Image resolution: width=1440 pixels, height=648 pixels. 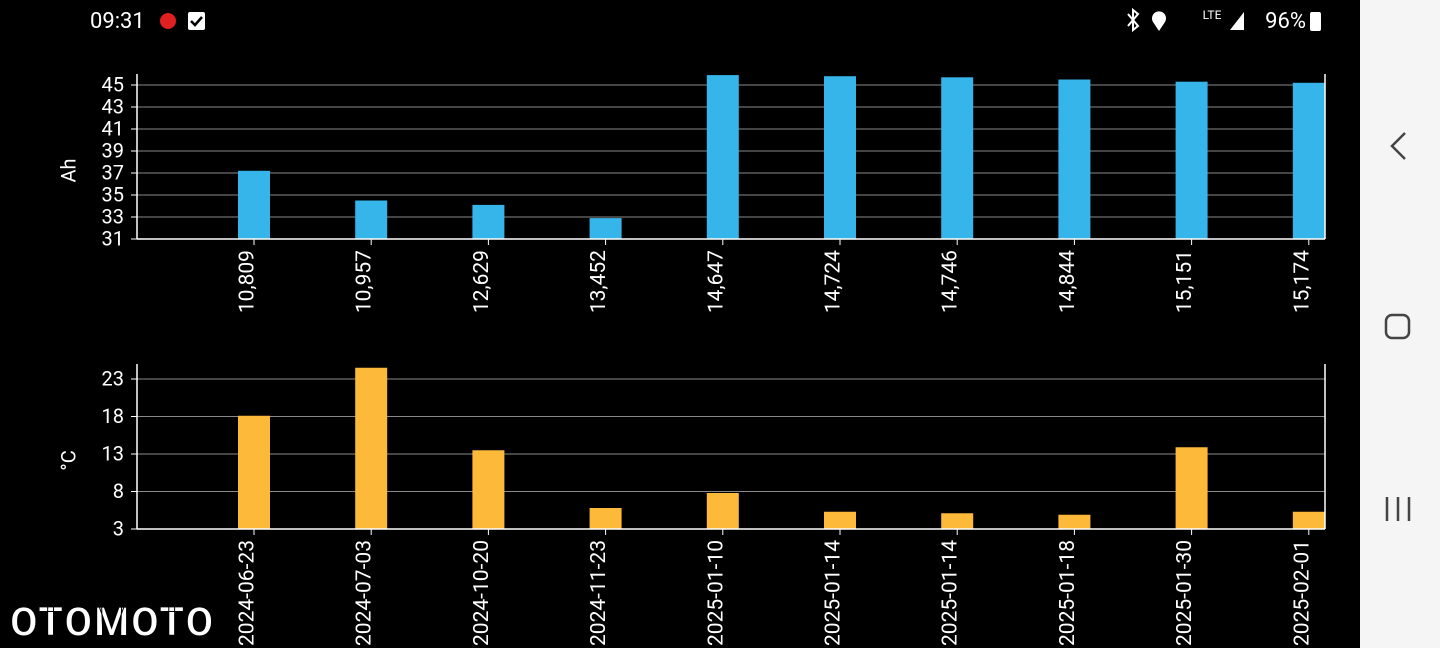 I want to click on bluetooth-icon, so click(x=1133, y=20).